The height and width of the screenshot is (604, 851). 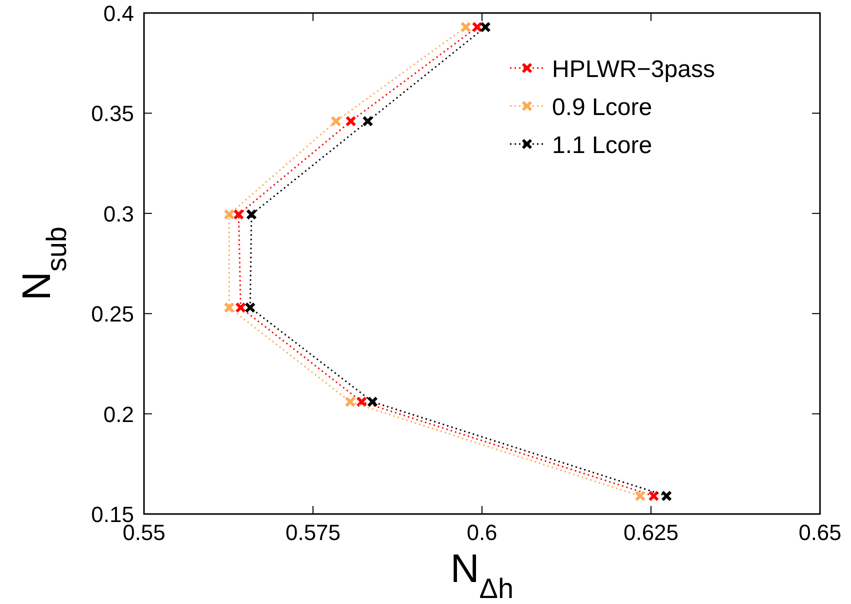 What do you see at coordinates (112, 314) in the screenshot?
I see `y-tick-label: 0.25` at bounding box center [112, 314].